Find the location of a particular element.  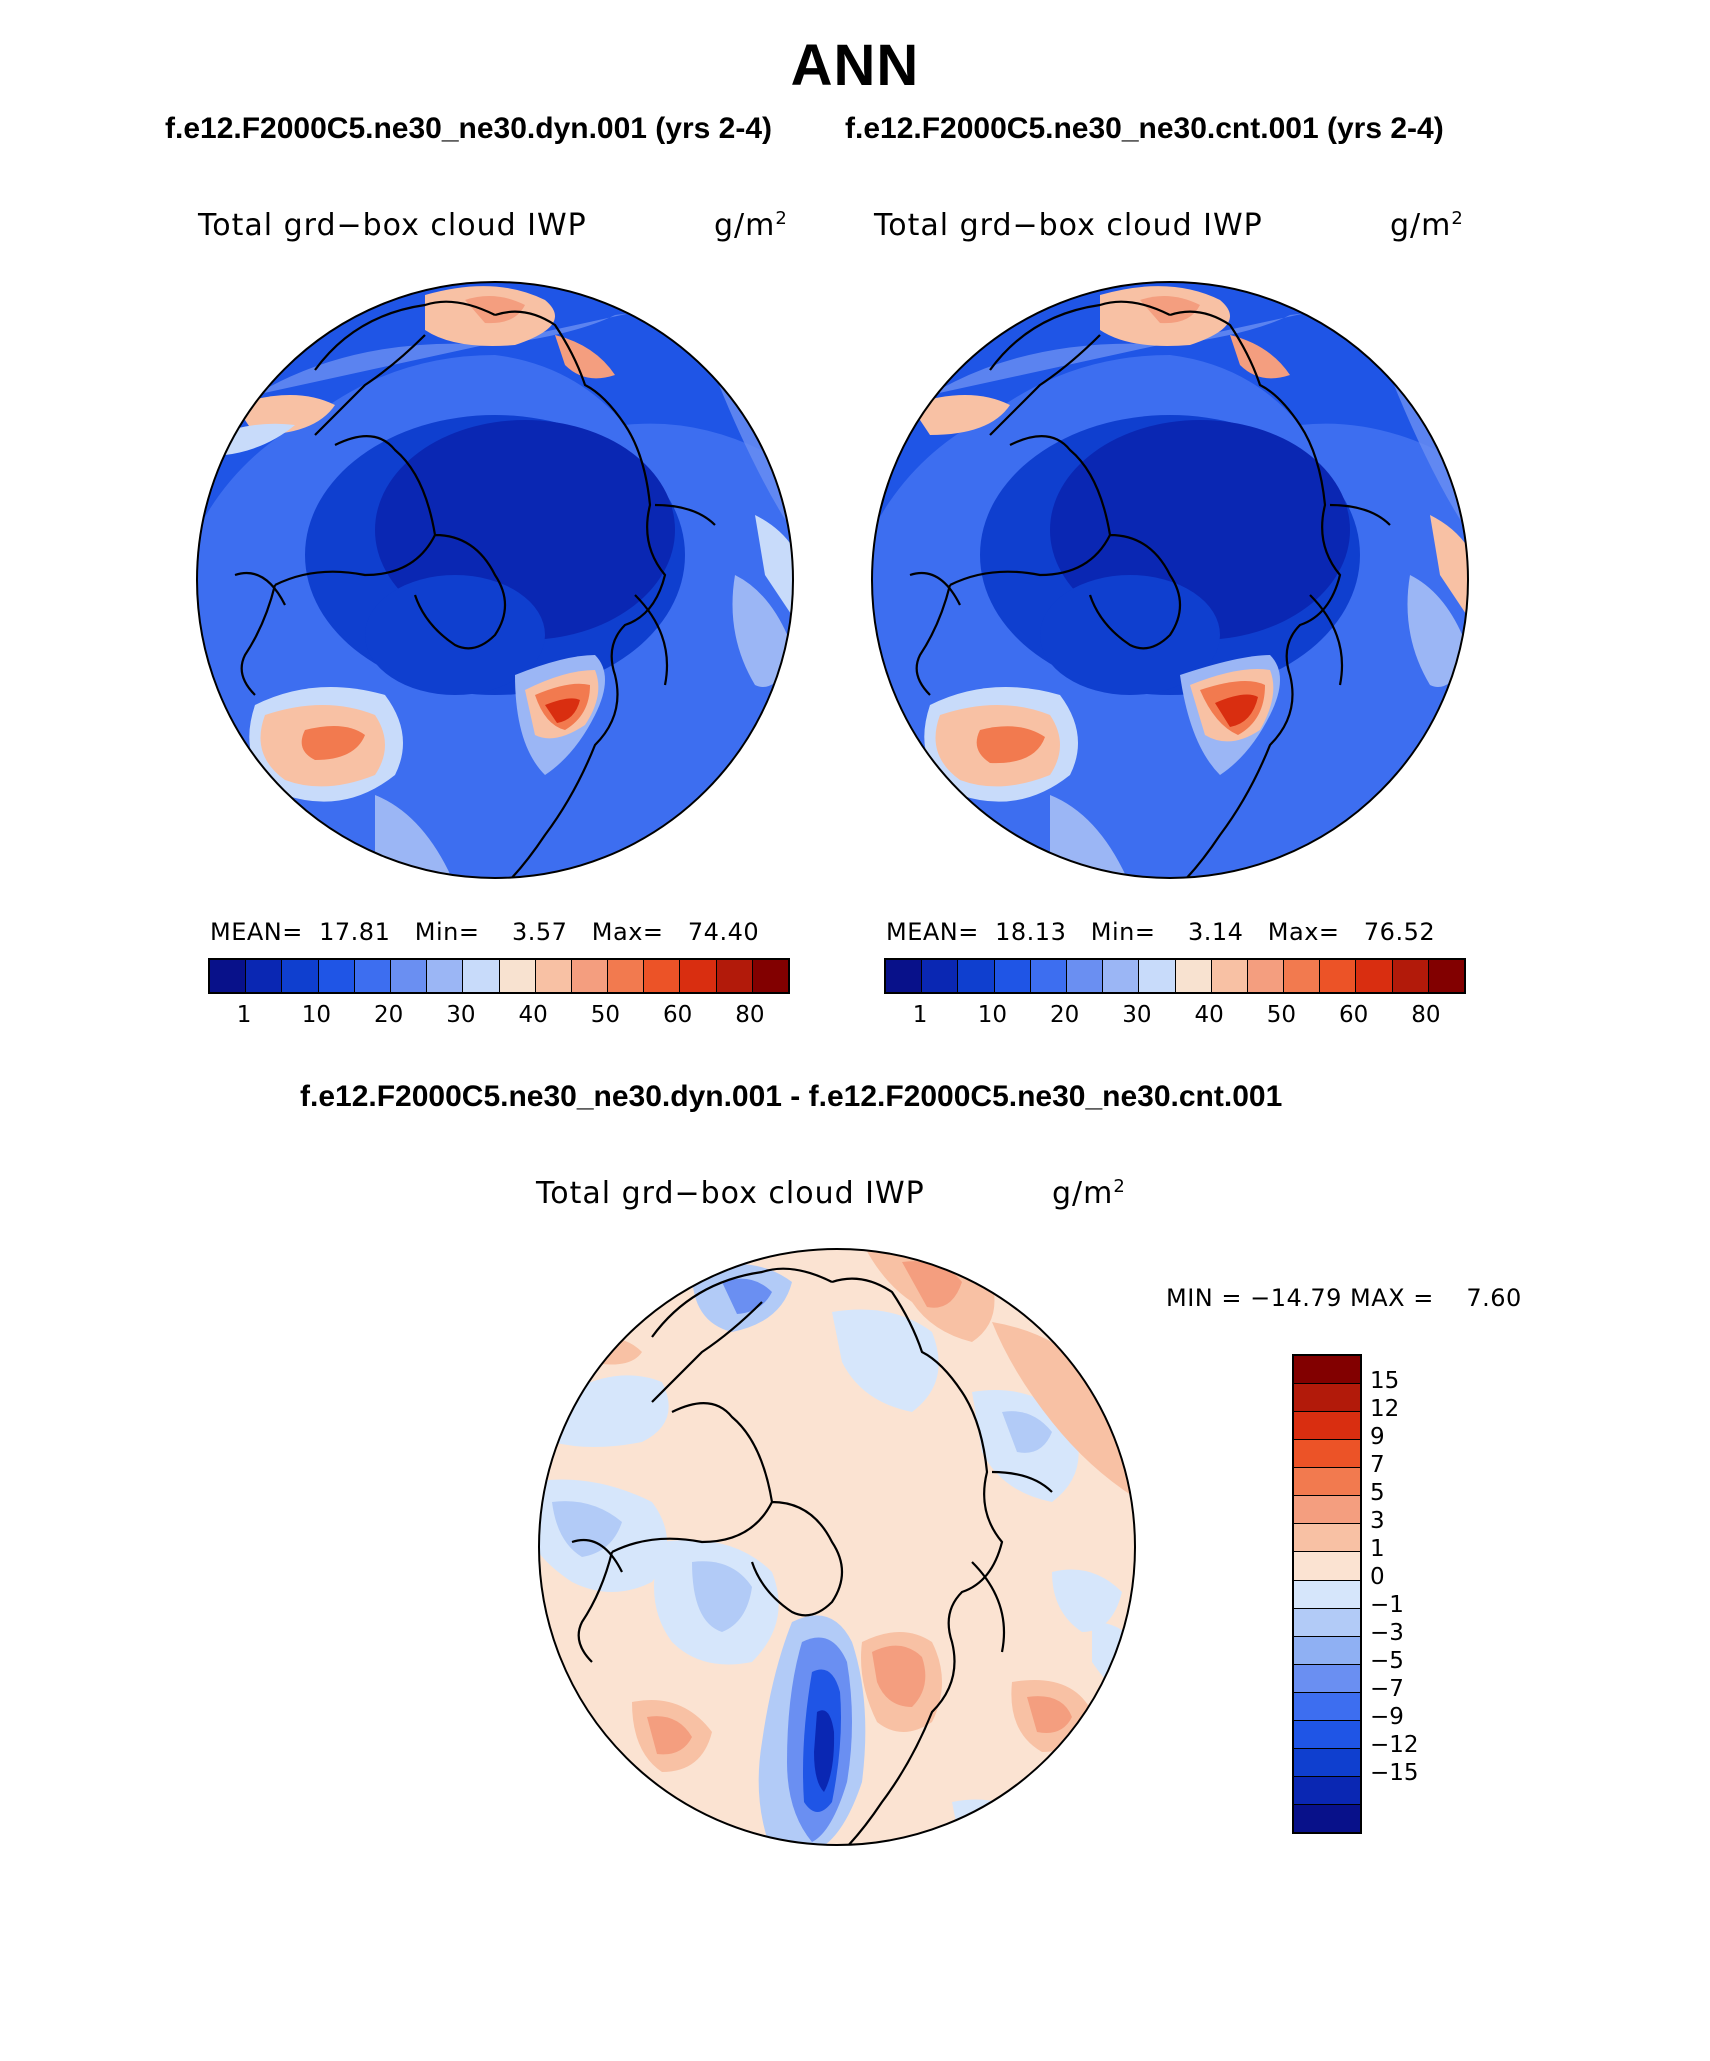

panel1-mean-value: 17.81 is located at coordinates (355, 932).